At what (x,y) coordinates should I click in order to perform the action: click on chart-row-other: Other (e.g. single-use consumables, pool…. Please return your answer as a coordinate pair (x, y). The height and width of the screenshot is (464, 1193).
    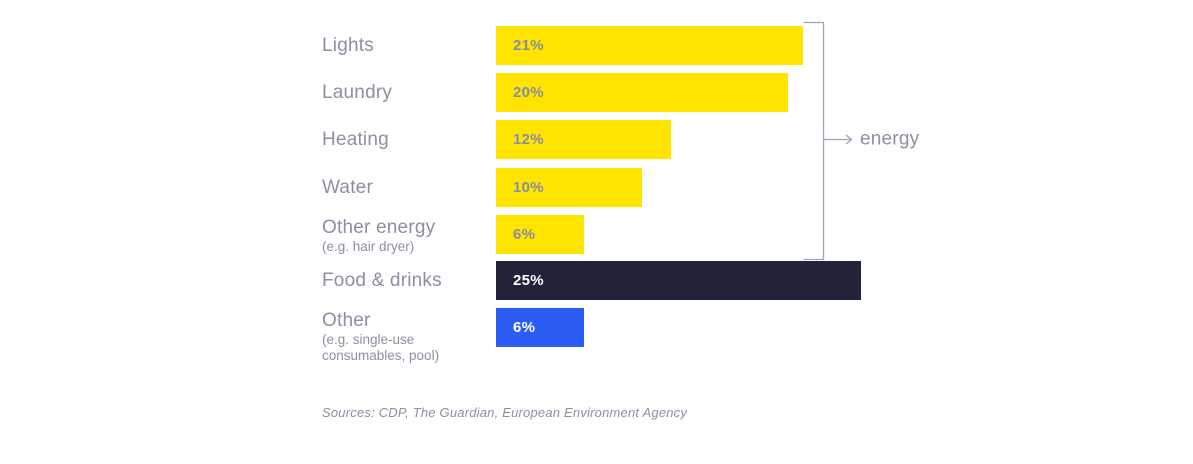
    Looking at the image, I should click on (752, 335).